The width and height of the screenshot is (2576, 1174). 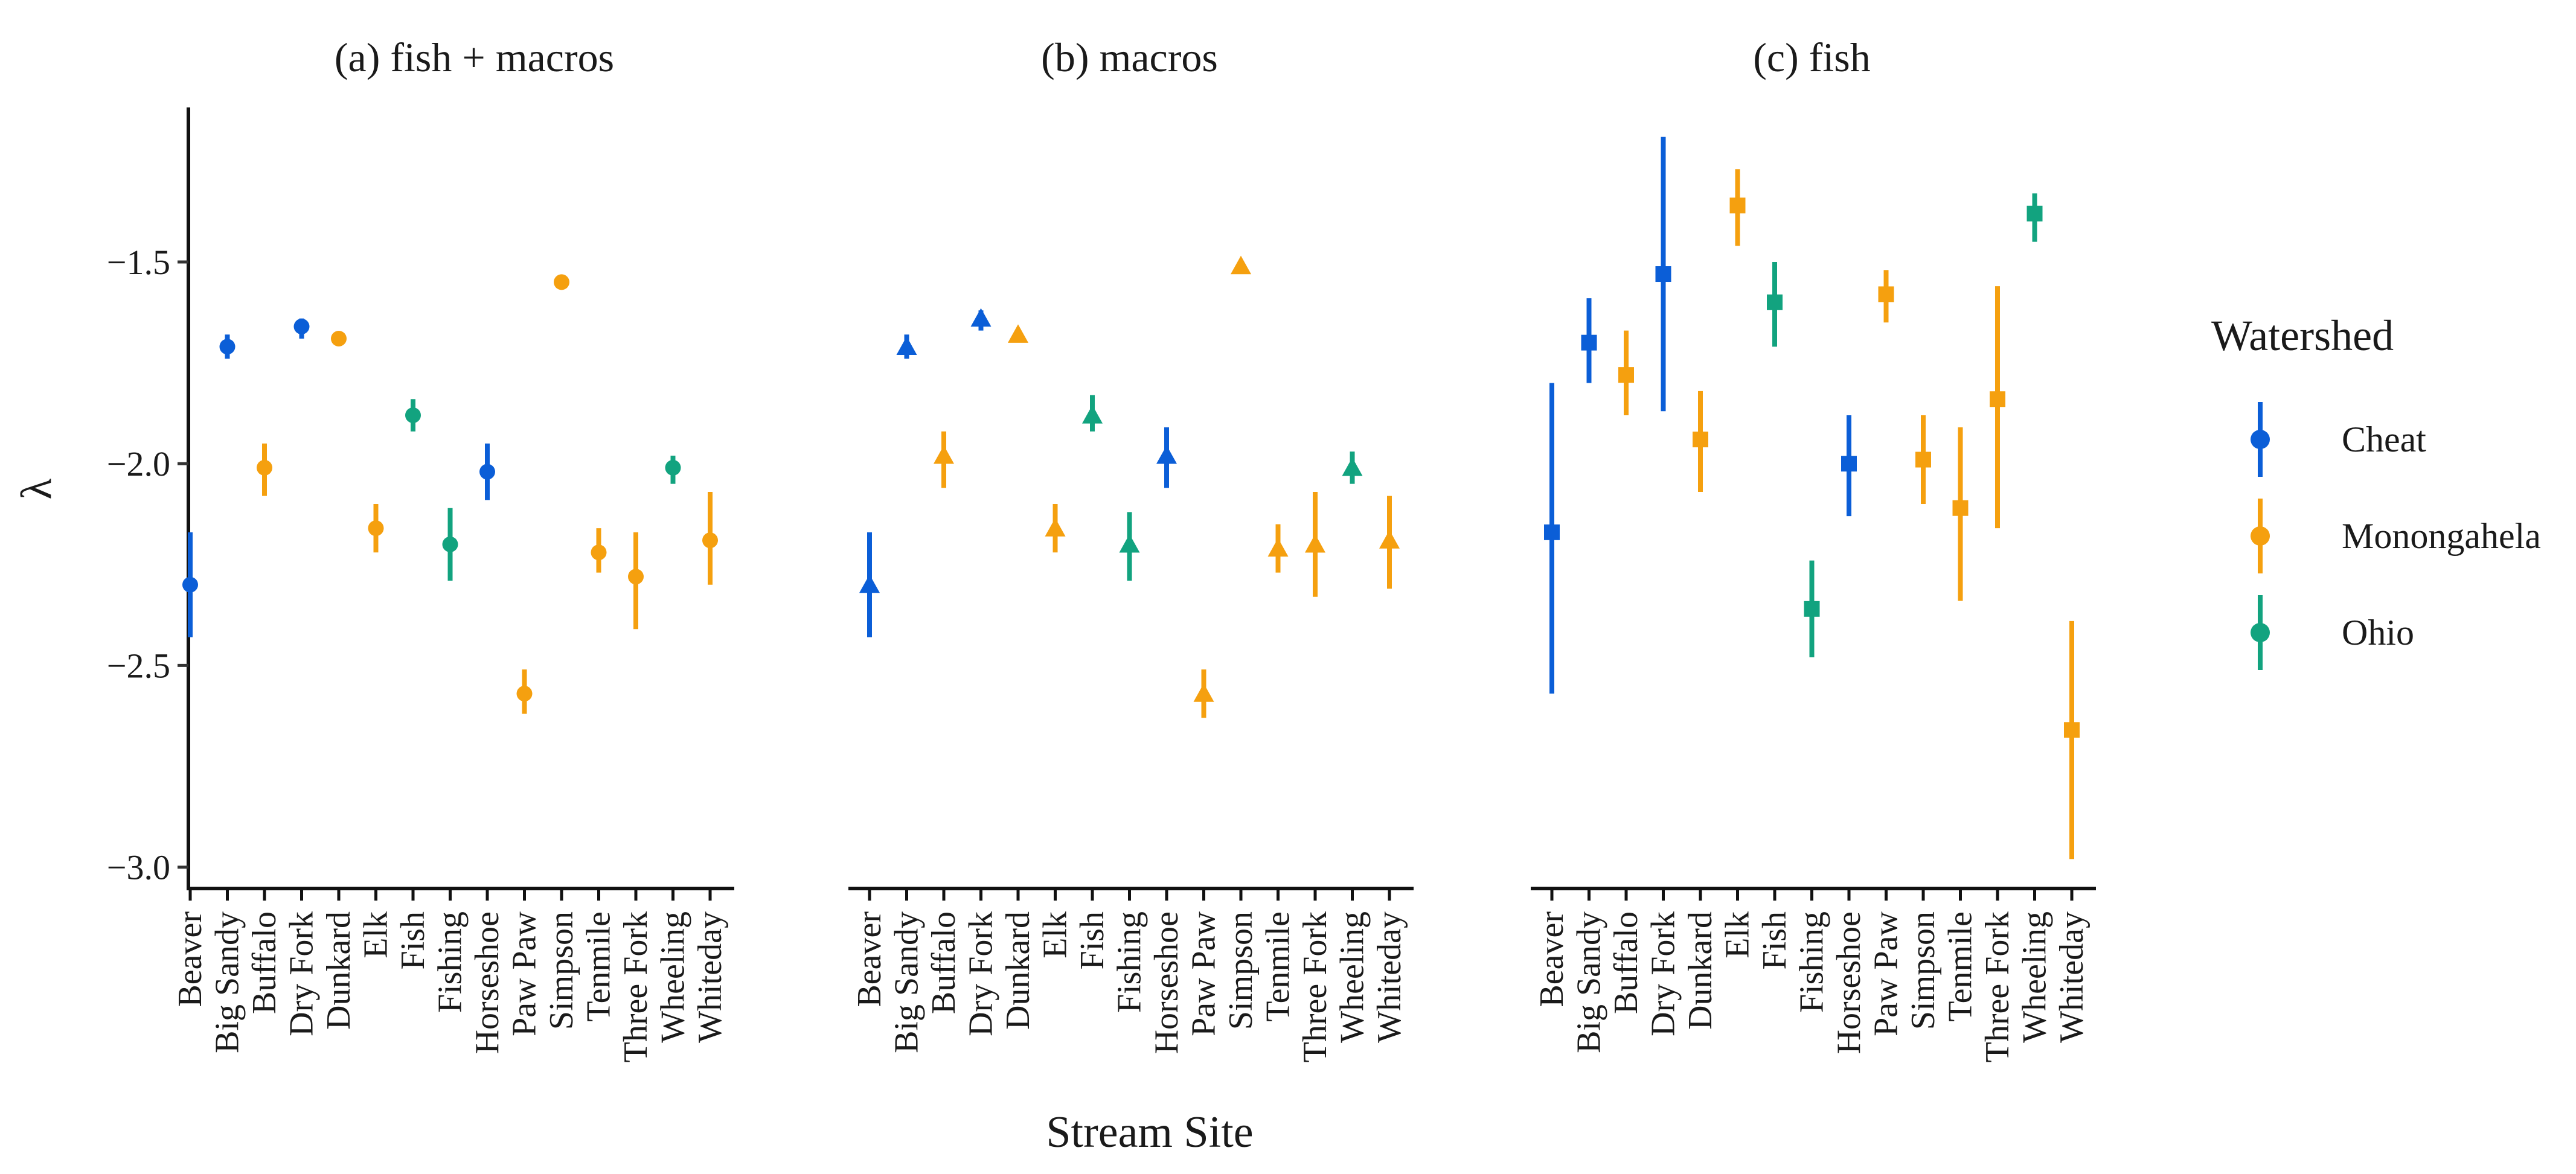 What do you see at coordinates (2376, 490) in the screenshot?
I see `legend: Watershed Cheat Monongahela Ohio` at bounding box center [2376, 490].